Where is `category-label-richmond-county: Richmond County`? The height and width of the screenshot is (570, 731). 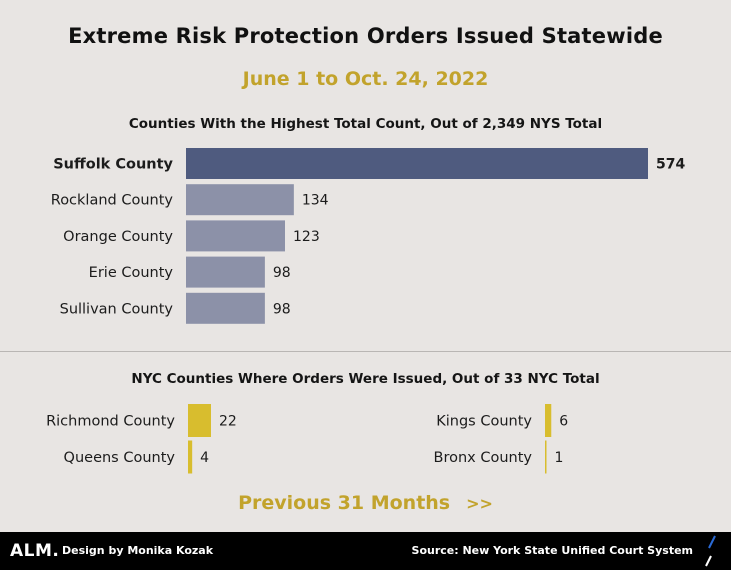 category-label-richmond-county: Richmond County is located at coordinates (110, 422).